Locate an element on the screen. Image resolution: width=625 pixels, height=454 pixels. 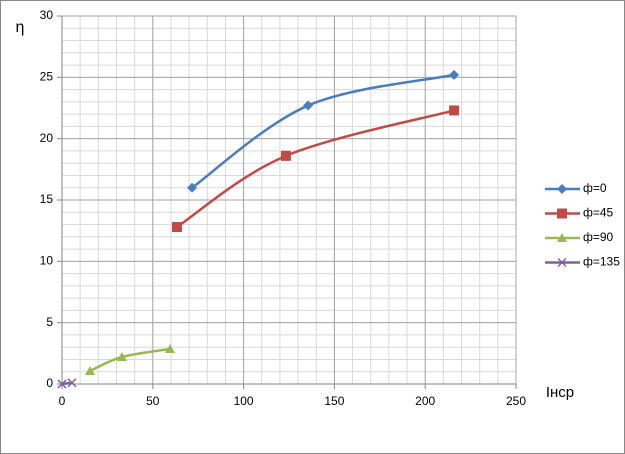
y-tick-label: 15 is located at coordinates (47, 199).